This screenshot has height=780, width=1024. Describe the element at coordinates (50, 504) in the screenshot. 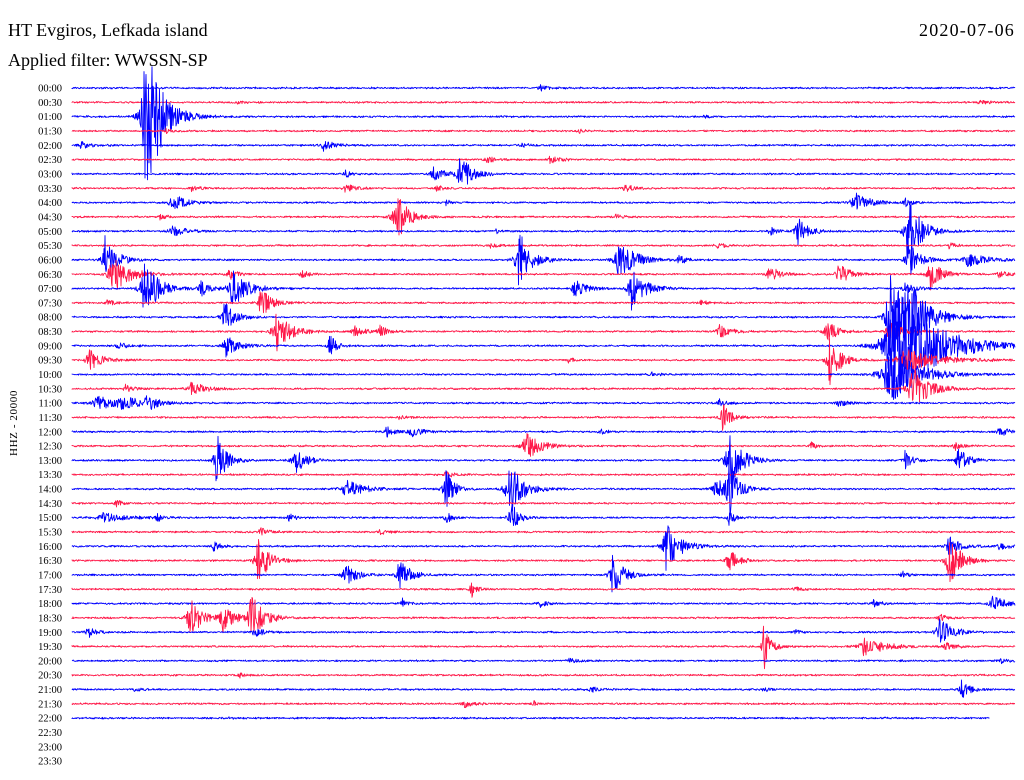

I see `y-tick-label: 14:30` at that location.